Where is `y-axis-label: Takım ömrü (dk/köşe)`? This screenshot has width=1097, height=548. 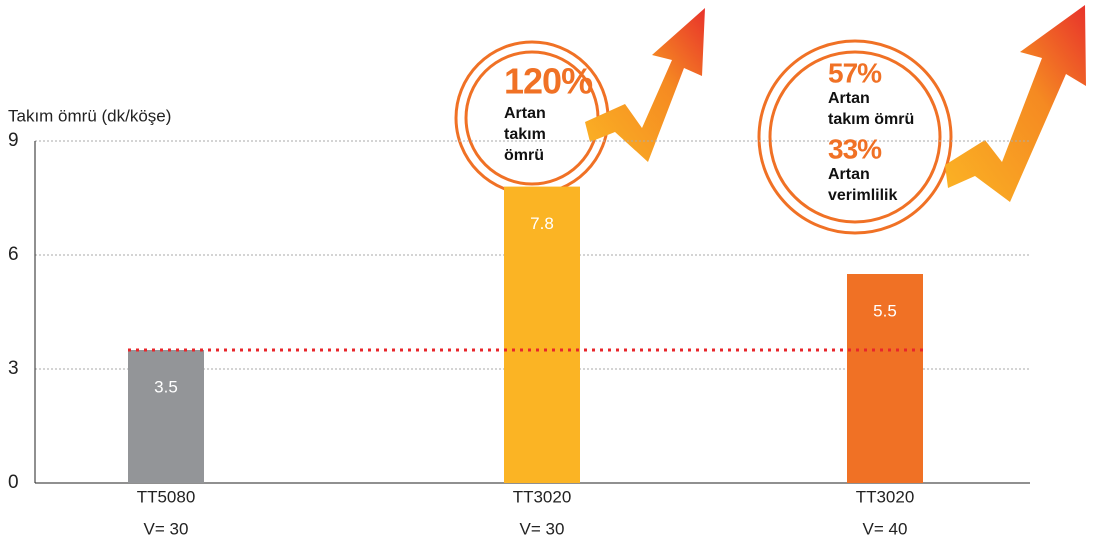
y-axis-label: Takım ömrü (dk/köşe) is located at coordinates (89, 115).